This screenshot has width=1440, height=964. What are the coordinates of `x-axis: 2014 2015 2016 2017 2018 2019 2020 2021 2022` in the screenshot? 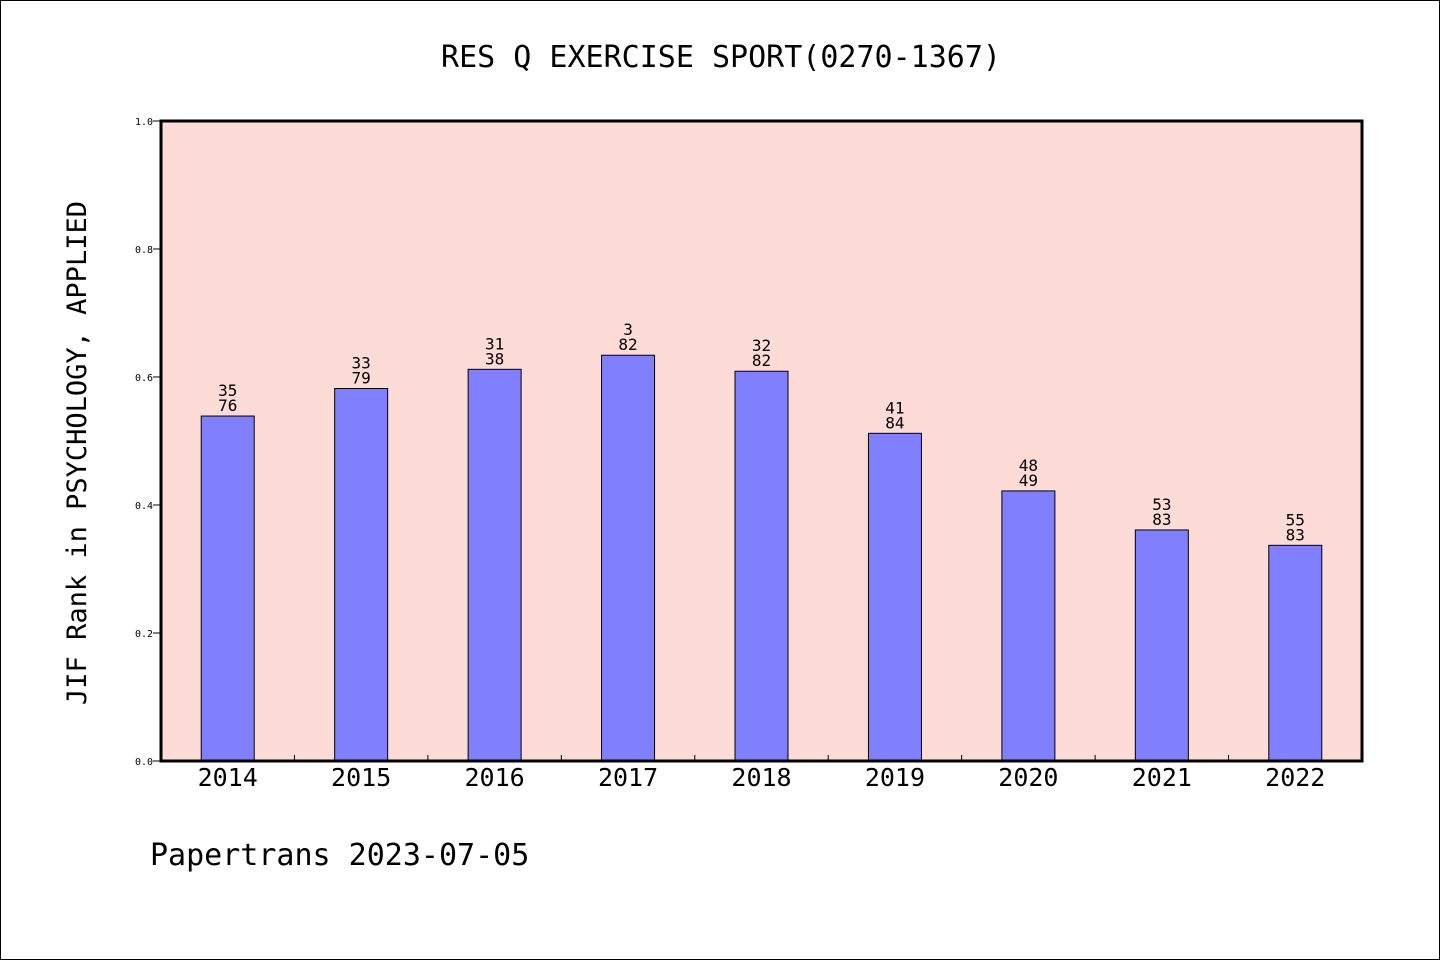 It's located at (761, 773).